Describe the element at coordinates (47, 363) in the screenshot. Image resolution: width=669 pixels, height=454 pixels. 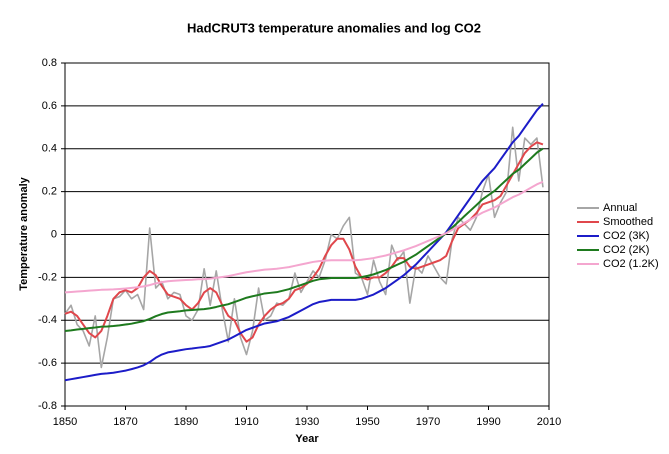
I see `y-tick-label: -0.6` at that location.